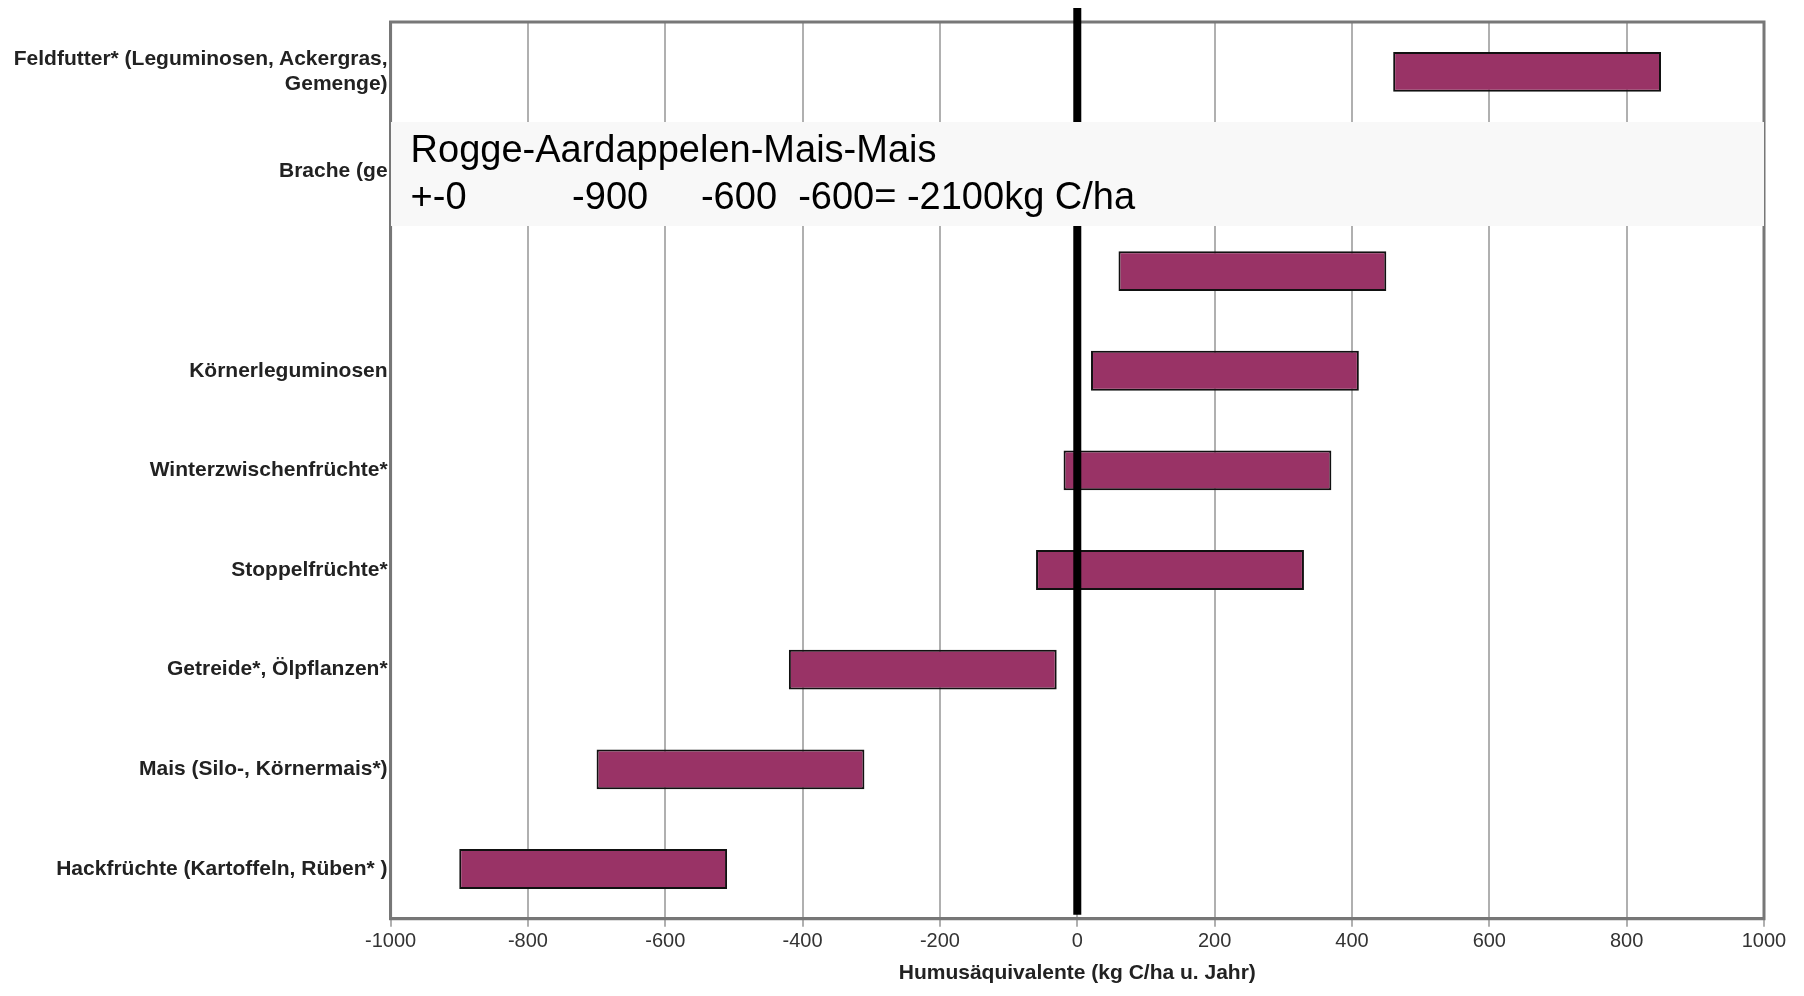  What do you see at coordinates (222, 867) in the screenshot?
I see `y-tick-label: Hackfrüchte (Kartoffeln, Rüben* )` at bounding box center [222, 867].